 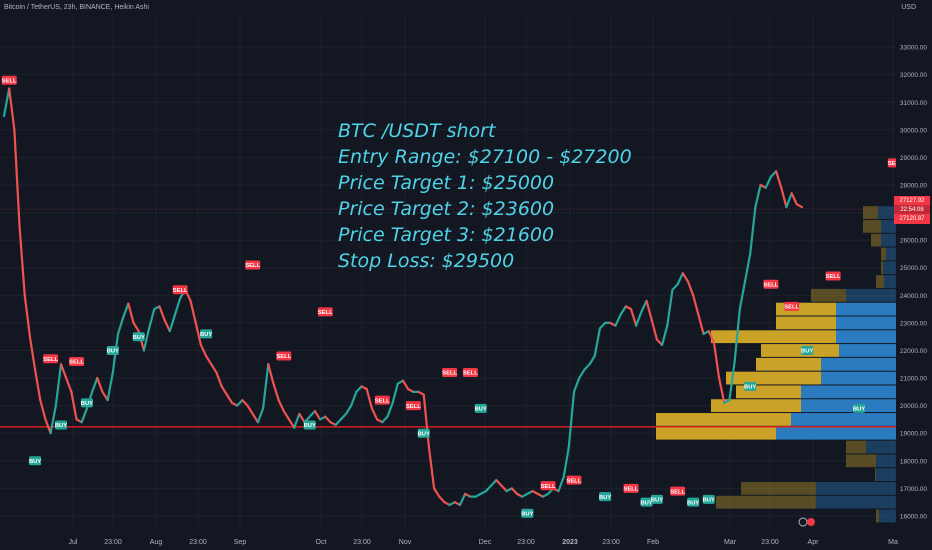 I want to click on x-tick-label: Dec, so click(x=485, y=542).